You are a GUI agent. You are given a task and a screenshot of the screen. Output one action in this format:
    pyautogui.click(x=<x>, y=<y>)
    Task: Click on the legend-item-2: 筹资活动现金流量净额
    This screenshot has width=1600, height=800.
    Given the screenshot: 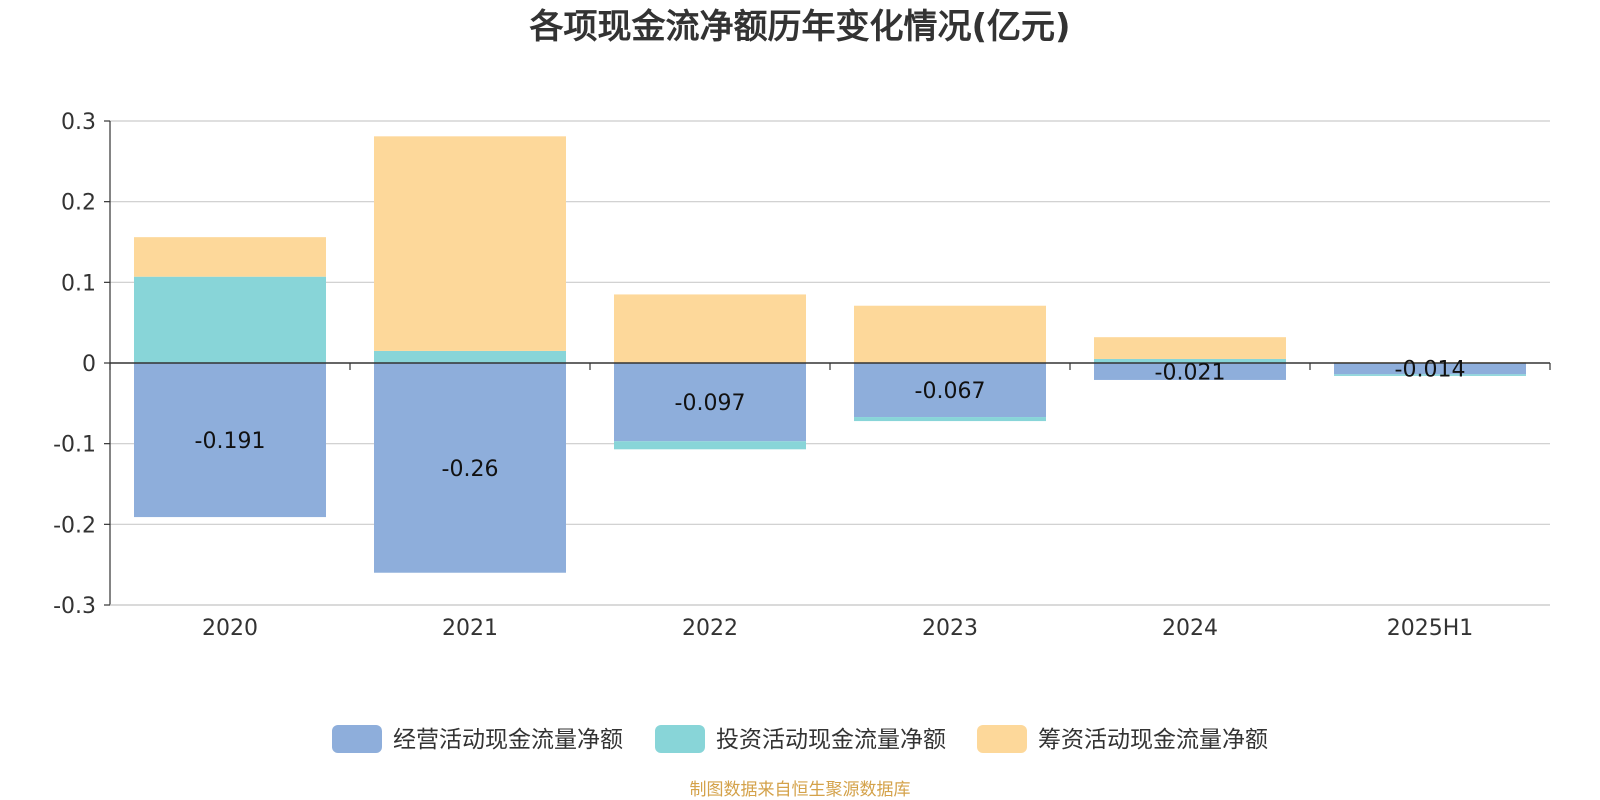 What is the action you would take?
    pyautogui.click(x=1122, y=739)
    